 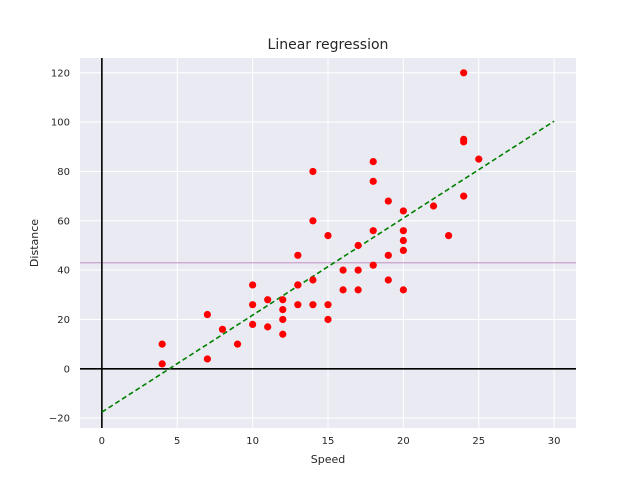 I want to click on y-axis-label: Distance, so click(x=34, y=243).